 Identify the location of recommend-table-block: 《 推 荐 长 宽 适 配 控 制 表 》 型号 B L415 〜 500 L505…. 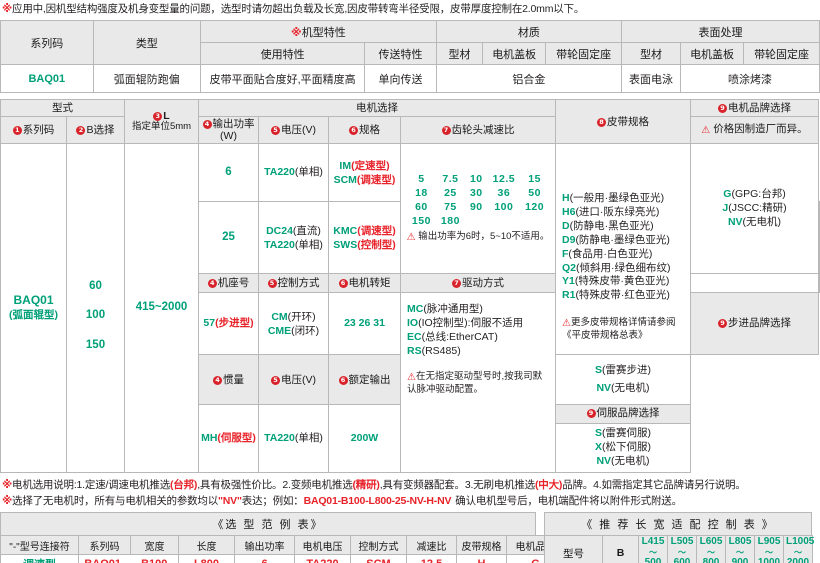
(679, 537).